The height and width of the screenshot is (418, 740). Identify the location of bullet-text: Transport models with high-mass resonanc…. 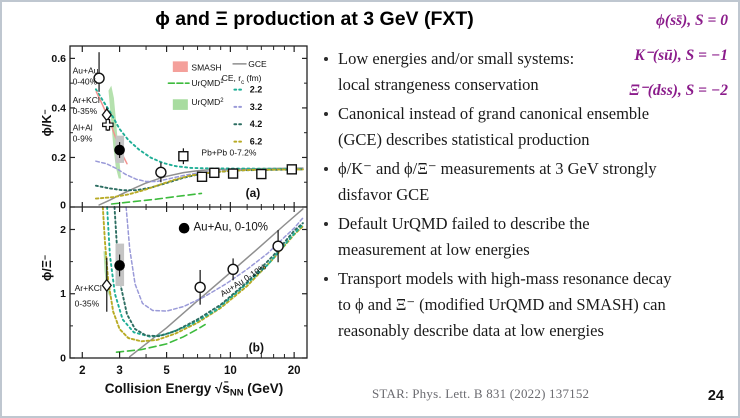
(505, 304).